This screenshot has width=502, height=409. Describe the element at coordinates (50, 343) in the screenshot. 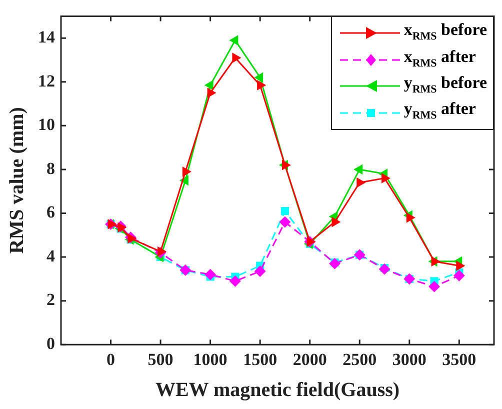

I see `y-tick-label: 0` at that location.